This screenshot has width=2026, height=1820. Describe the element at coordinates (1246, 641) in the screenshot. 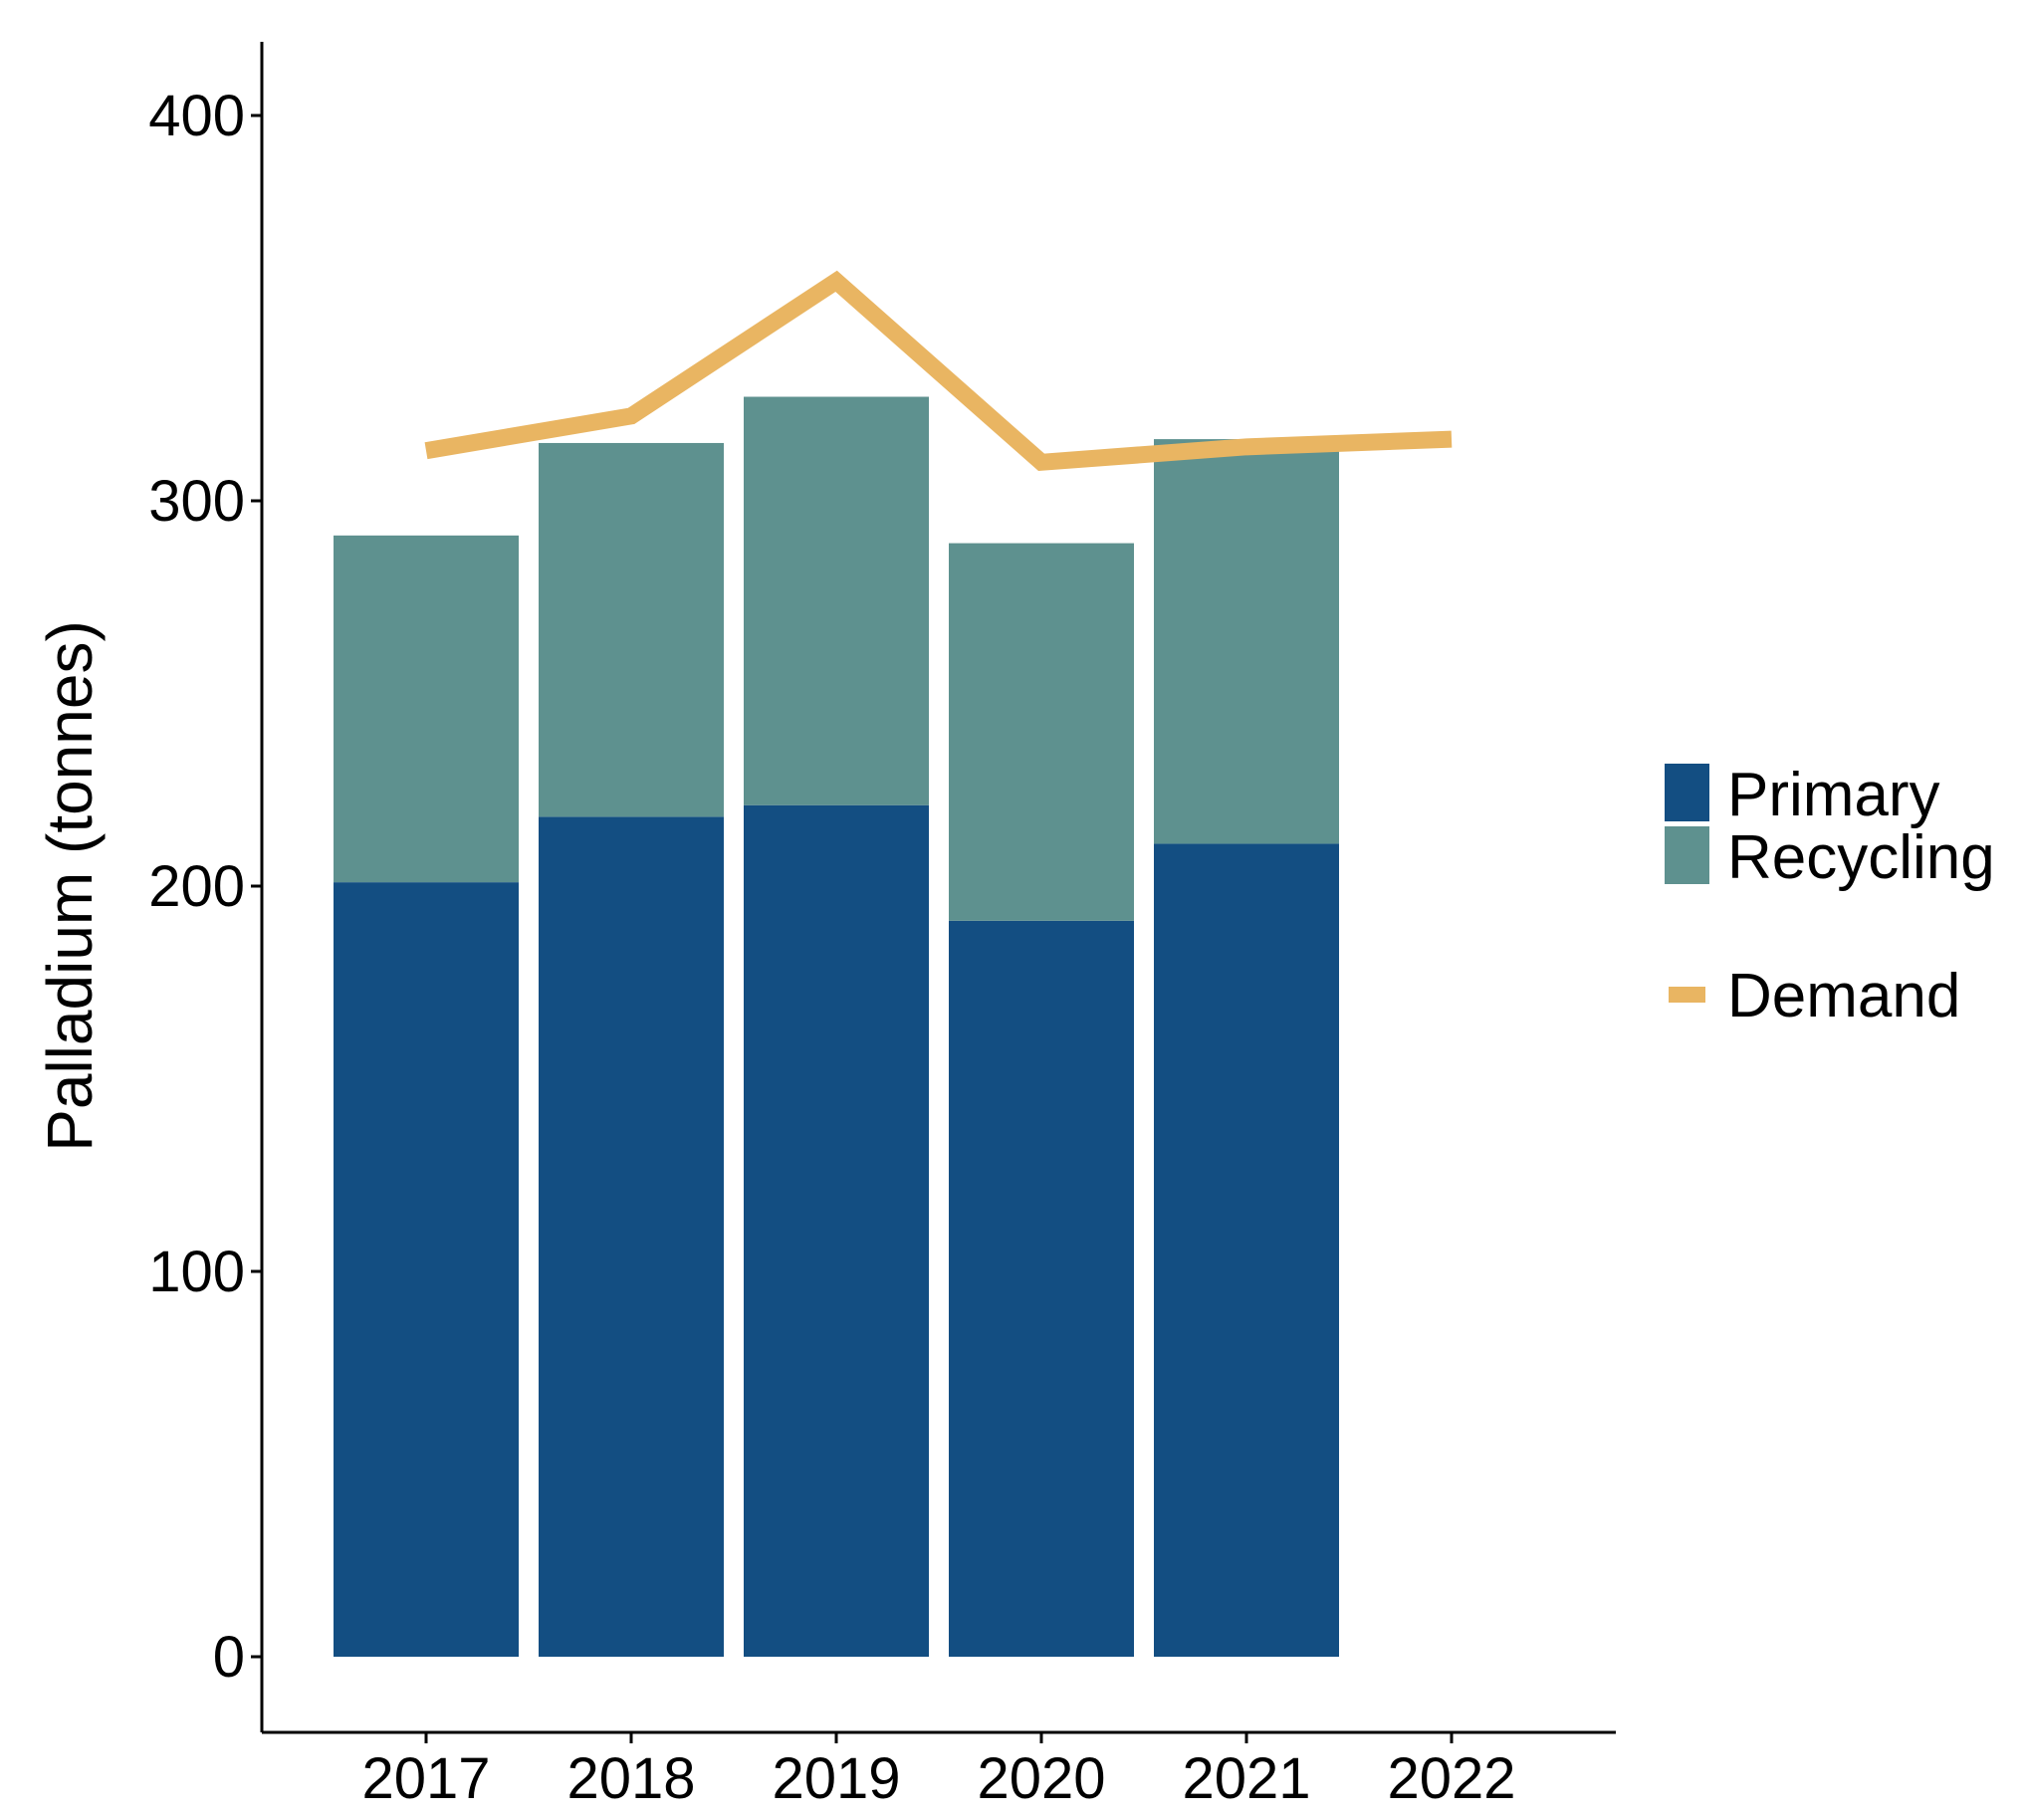

I see `bar-recycling-2021` at that location.